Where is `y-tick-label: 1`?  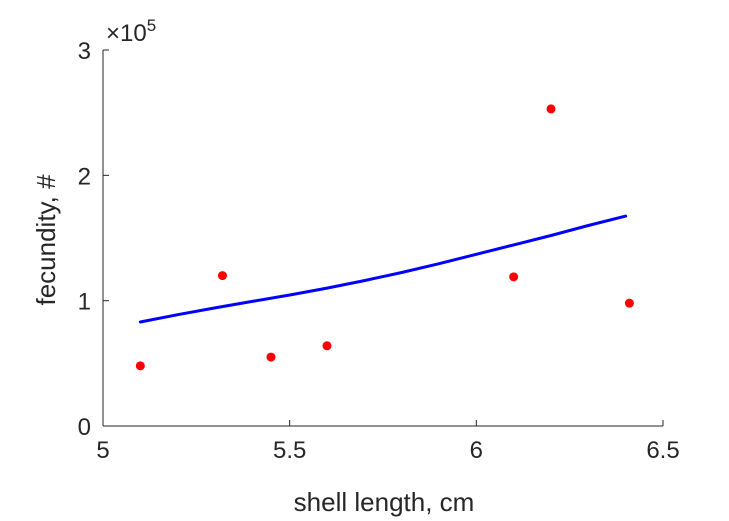 y-tick-label: 1 is located at coordinates (84, 302).